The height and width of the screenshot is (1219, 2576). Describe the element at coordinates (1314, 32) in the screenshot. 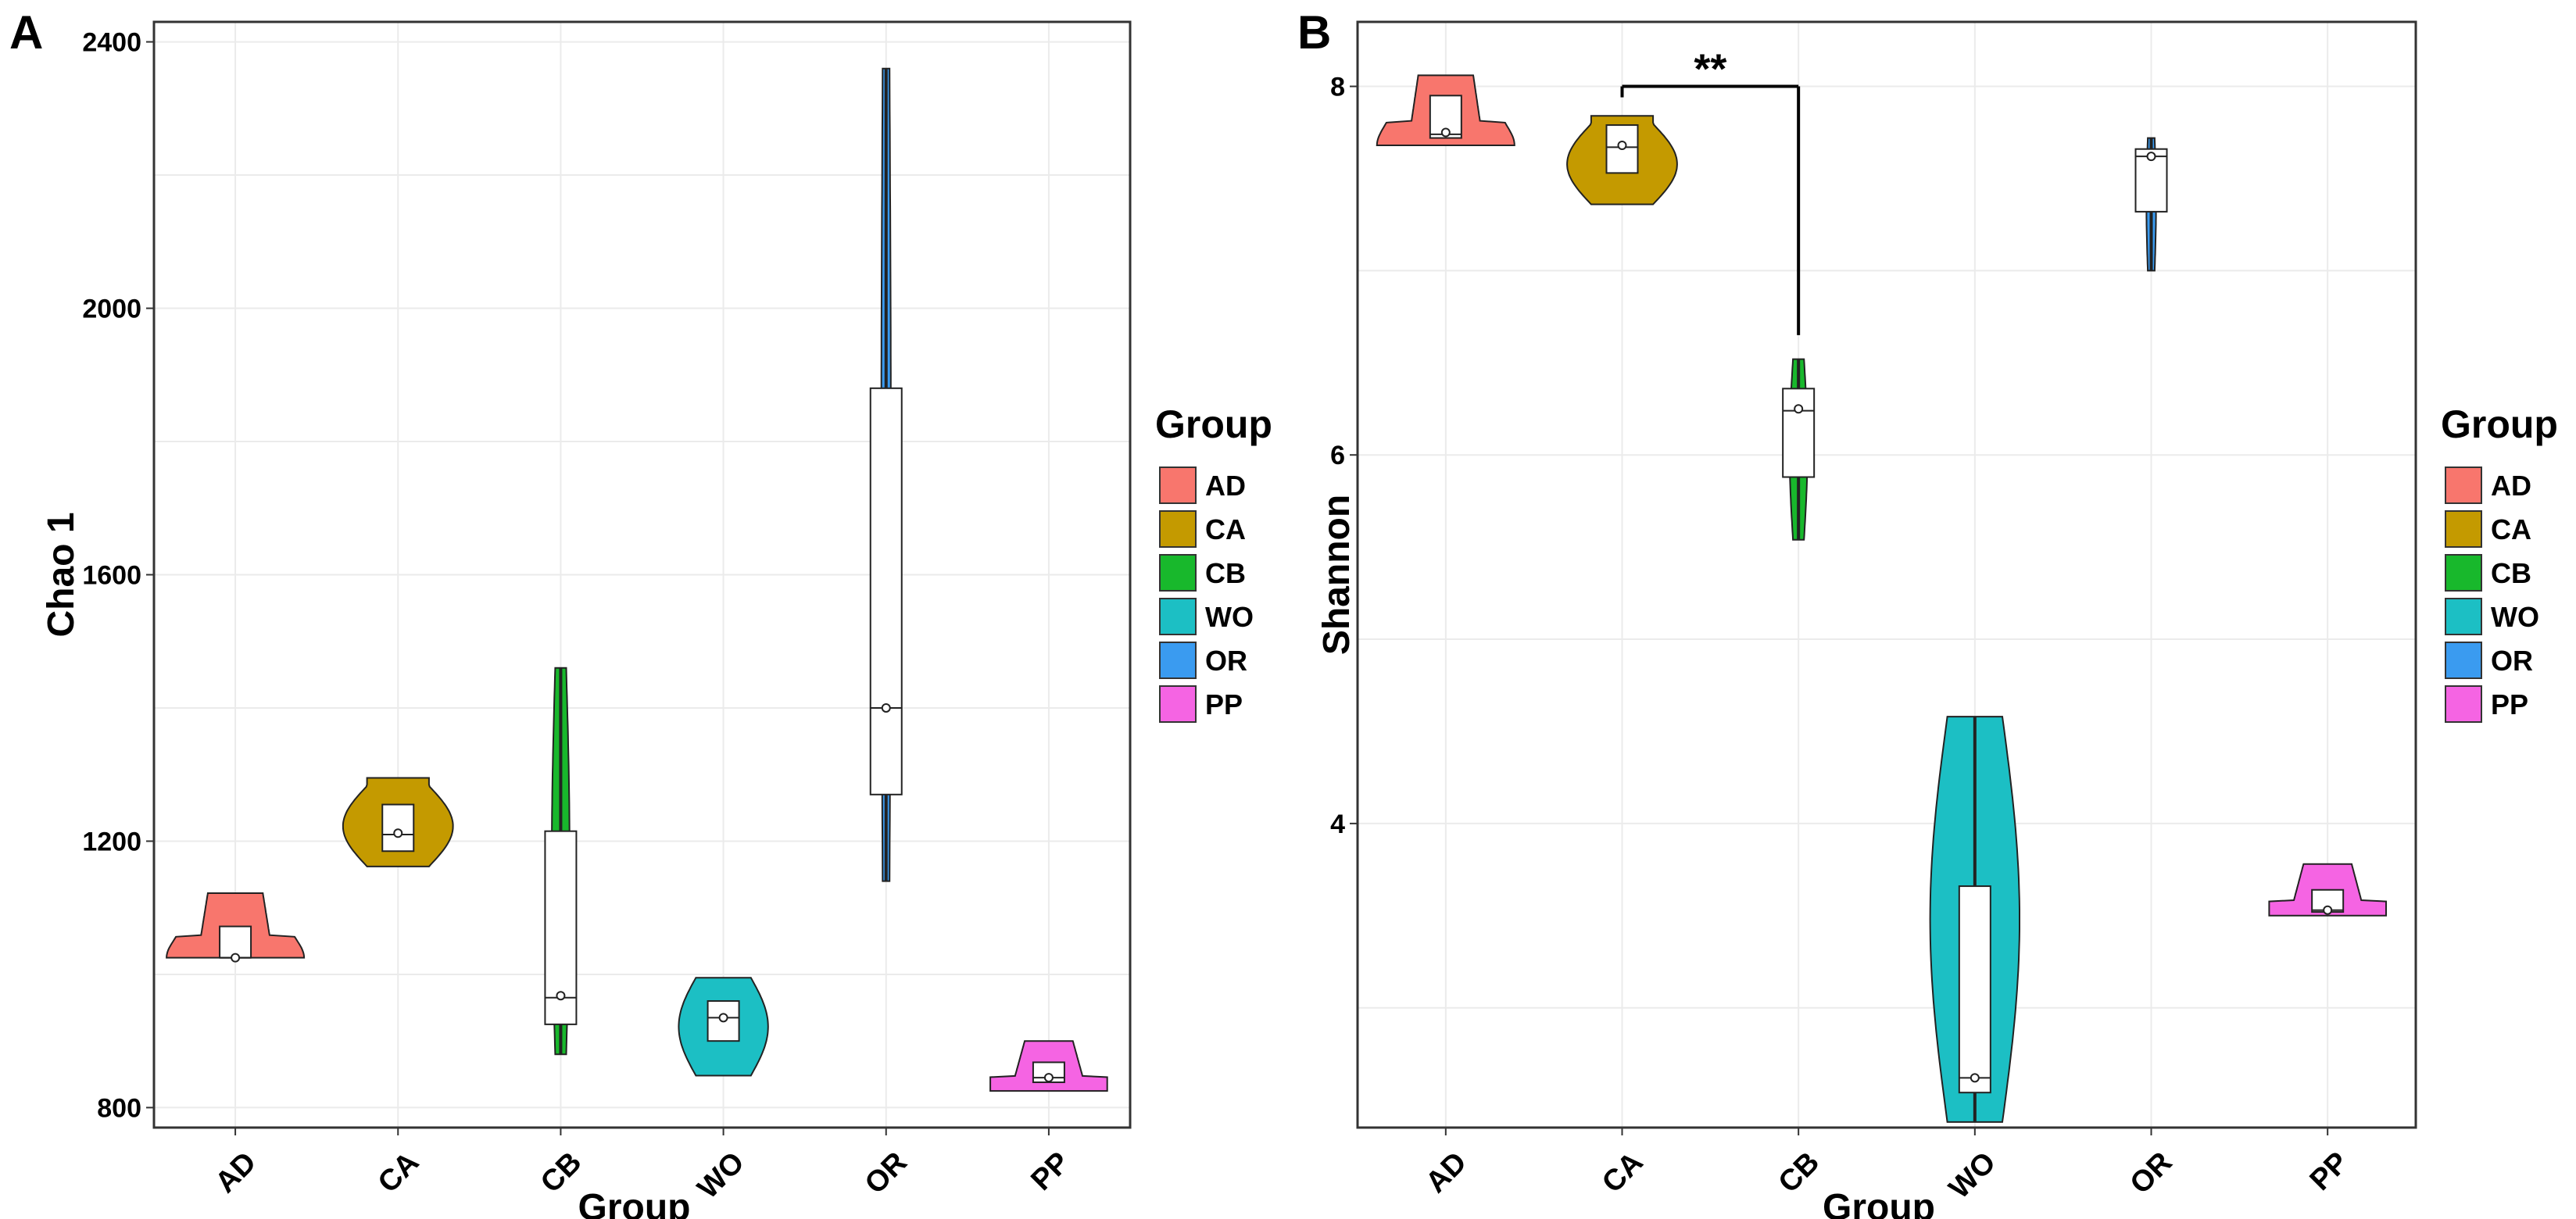

I see `panel-letter: B` at that location.